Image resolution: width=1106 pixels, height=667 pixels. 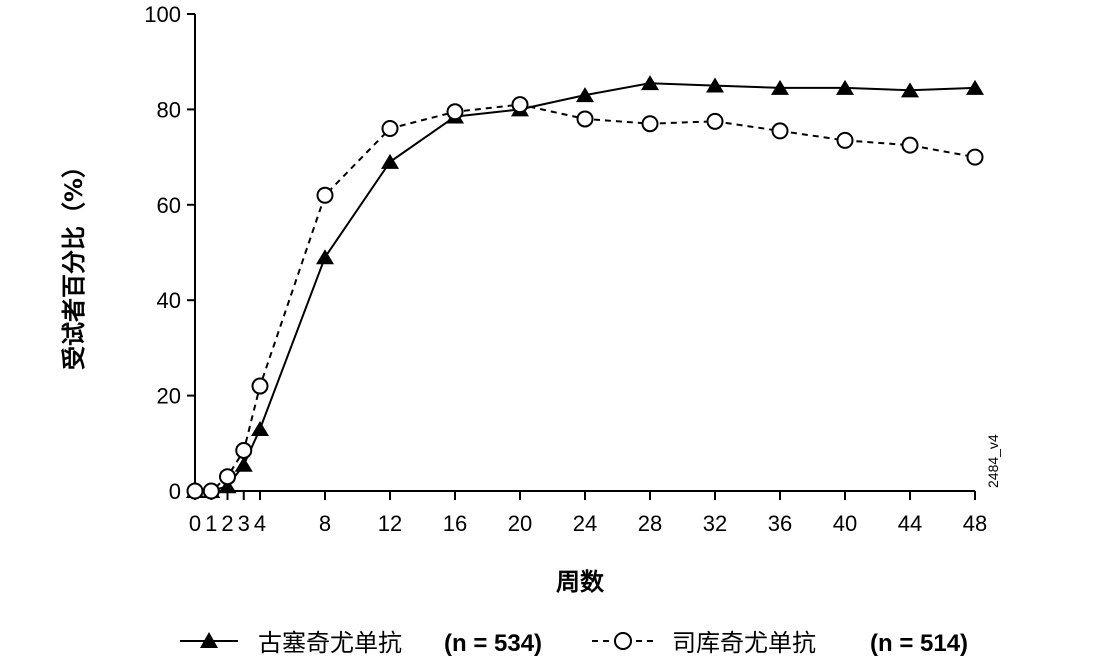 I want to click on x-tick-label: 16, so click(x=455, y=523).